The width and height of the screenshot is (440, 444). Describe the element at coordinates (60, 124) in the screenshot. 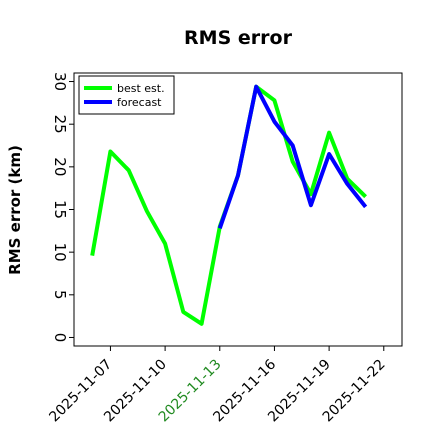

I see `y-tick-label: 25` at that location.